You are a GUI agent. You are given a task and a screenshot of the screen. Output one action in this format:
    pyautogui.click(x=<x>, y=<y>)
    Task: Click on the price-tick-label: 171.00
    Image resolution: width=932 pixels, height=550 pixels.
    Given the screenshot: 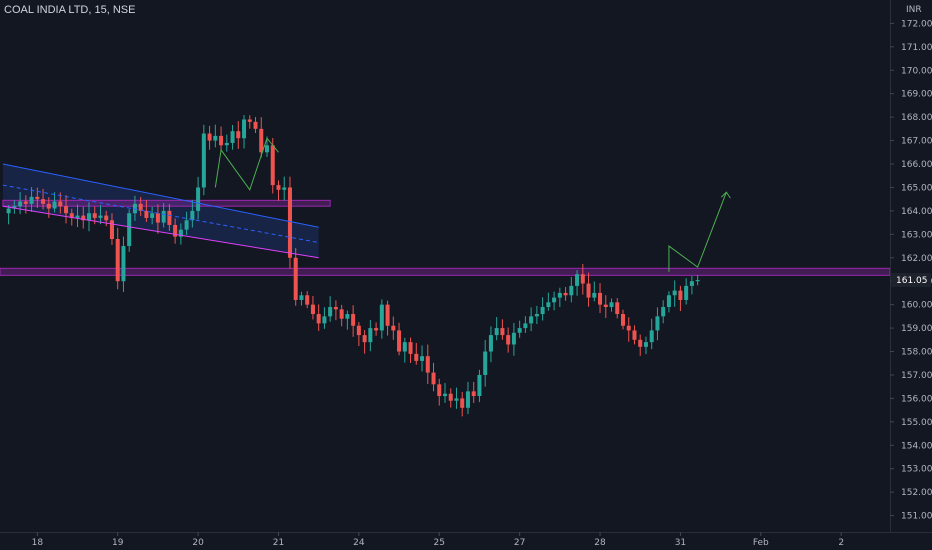 What is the action you would take?
    pyautogui.click(x=916, y=48)
    